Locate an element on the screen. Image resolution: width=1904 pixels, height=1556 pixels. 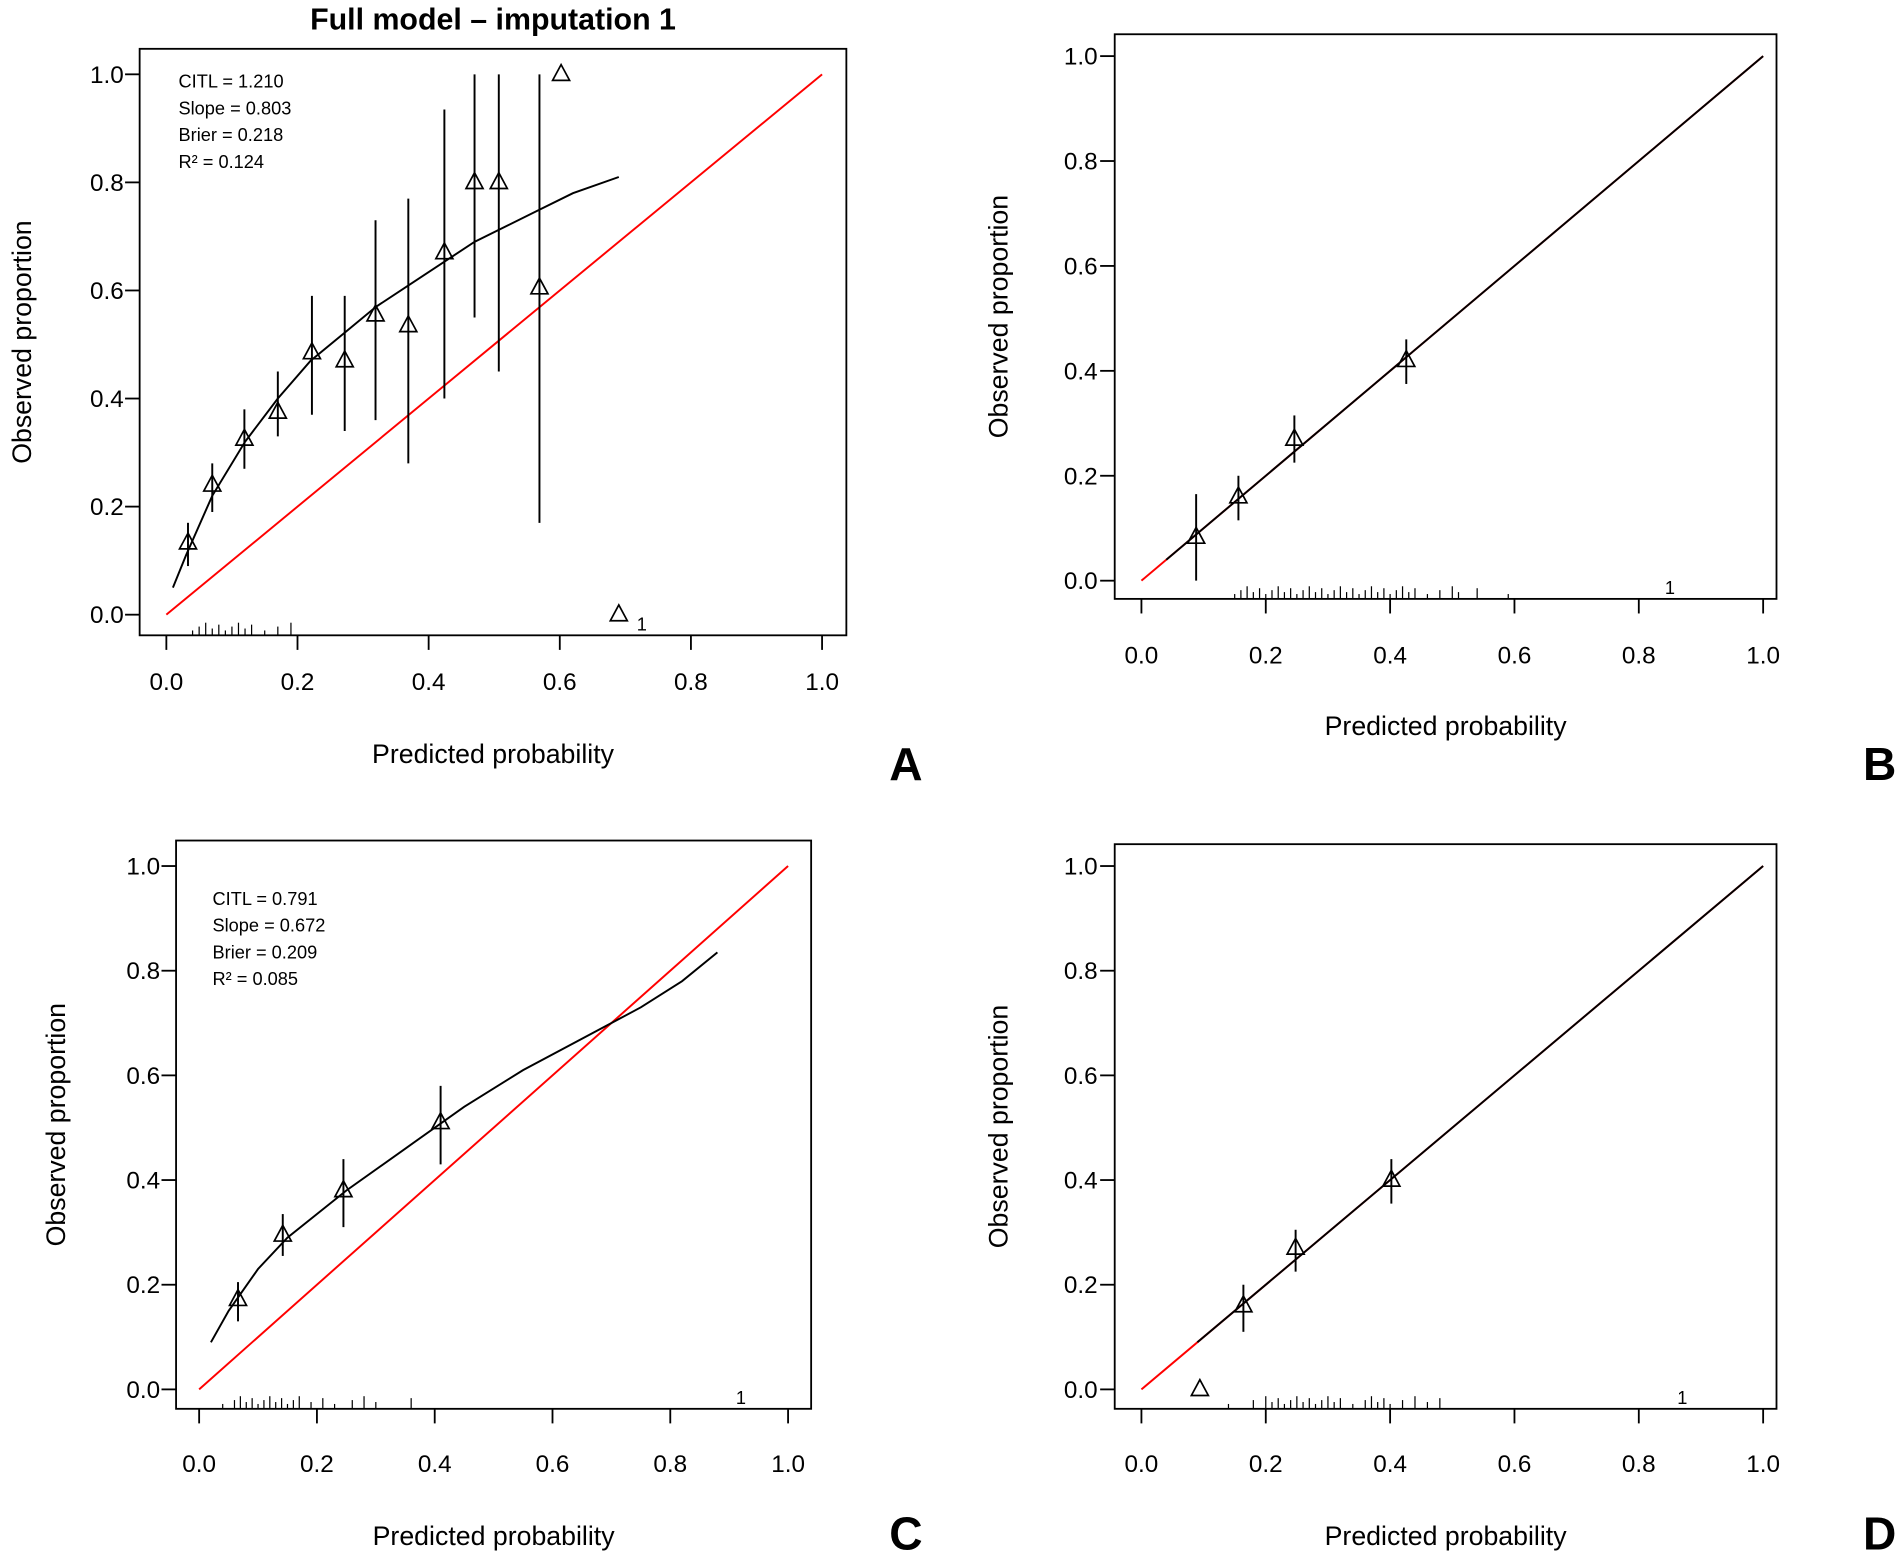
stat-text: CITL = 1.210 is located at coordinates (231, 82).